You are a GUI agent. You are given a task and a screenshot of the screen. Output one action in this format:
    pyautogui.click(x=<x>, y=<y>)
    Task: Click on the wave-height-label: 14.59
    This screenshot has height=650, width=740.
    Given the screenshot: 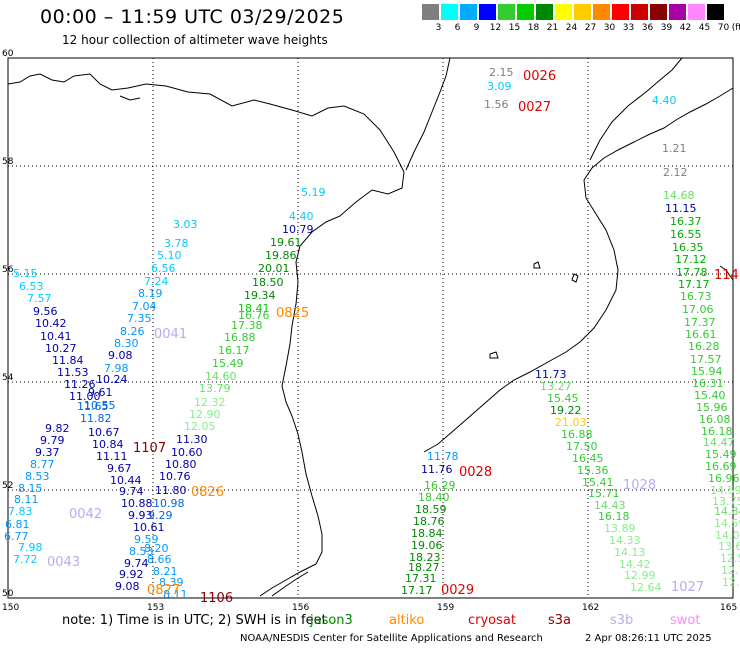 What is the action you would take?
    pyautogui.click(x=727, y=523)
    